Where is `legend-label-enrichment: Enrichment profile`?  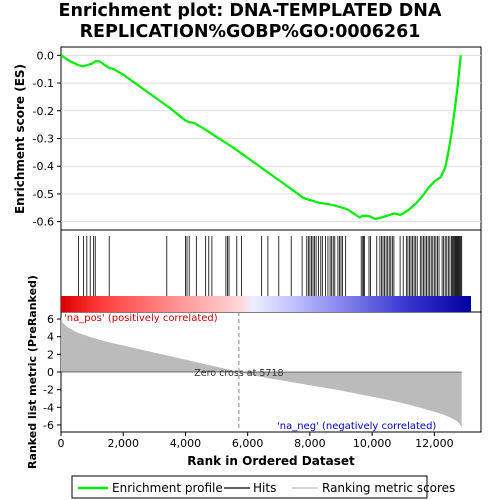 legend-label-enrichment: Enrichment profile is located at coordinates (167, 488).